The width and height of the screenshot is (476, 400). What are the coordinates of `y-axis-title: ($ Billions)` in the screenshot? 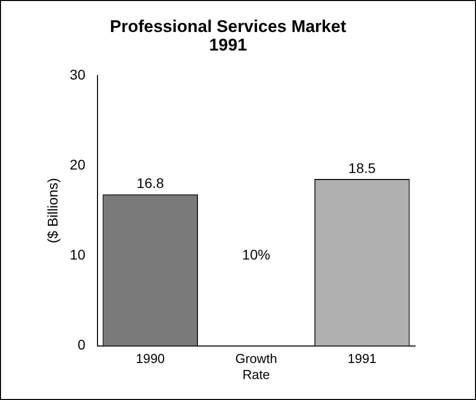 It's located at (52, 211).